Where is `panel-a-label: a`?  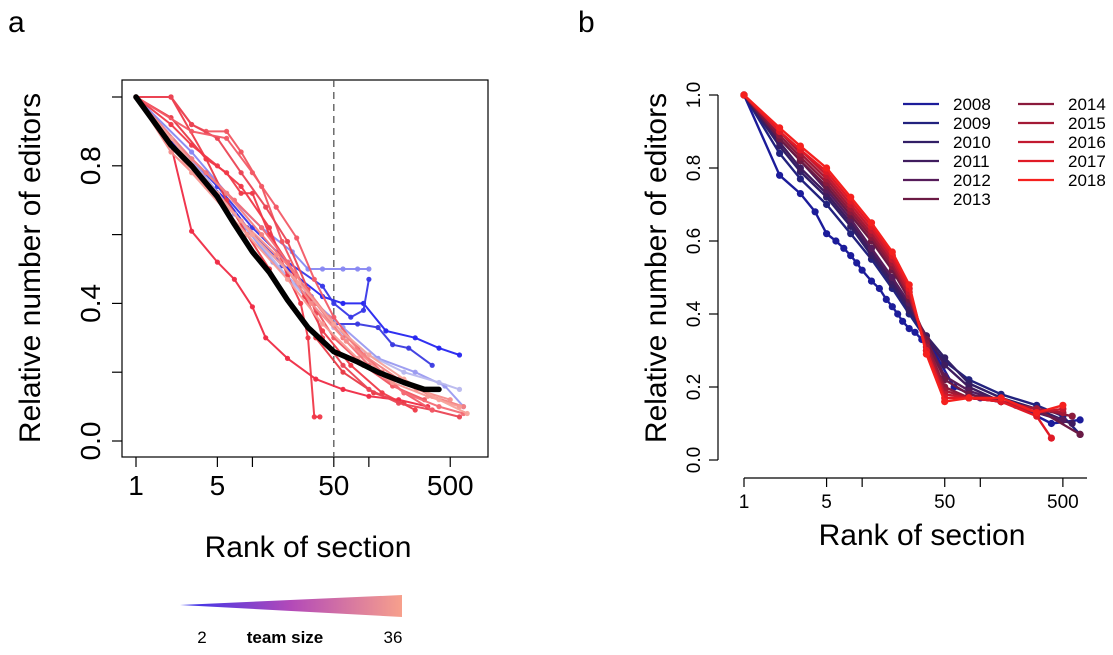
panel-a-label: a is located at coordinates (16, 22).